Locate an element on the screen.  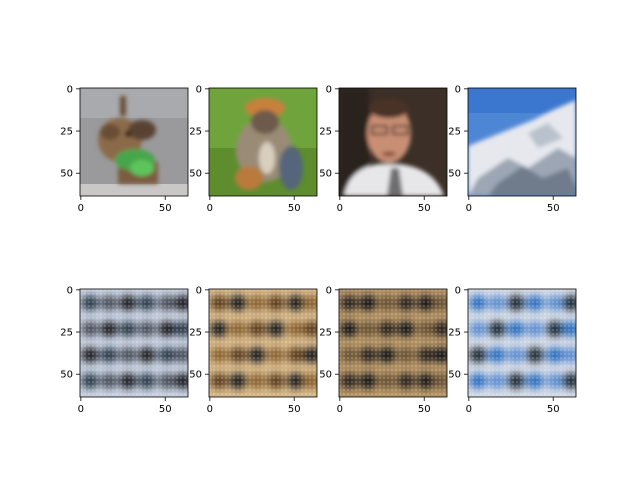
subplot-r1-c0: 0 50 0 25 50 is located at coordinates (124, 350).